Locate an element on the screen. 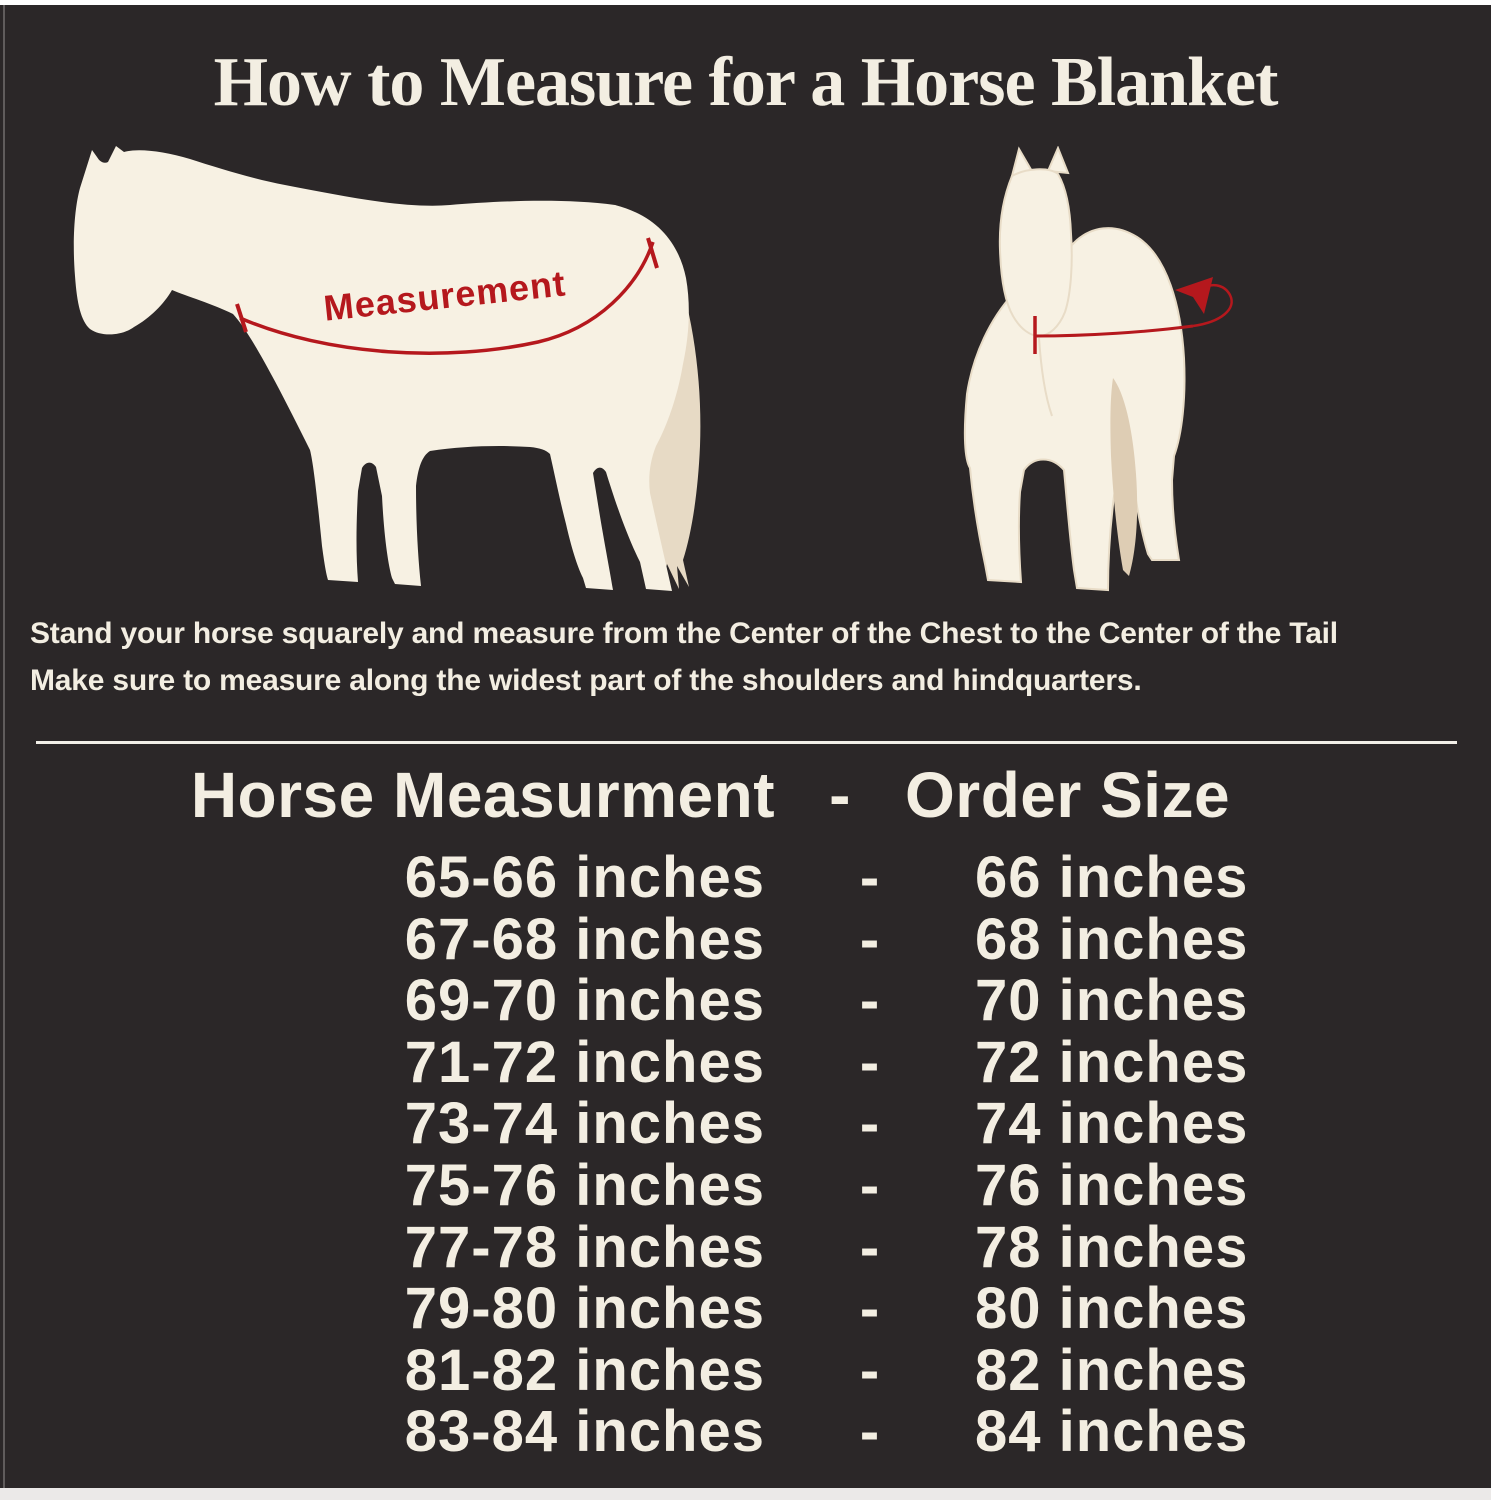 The width and height of the screenshot is (1491, 1500). table-row: 81-82 inches - 82 inches is located at coordinates (745, 1371).